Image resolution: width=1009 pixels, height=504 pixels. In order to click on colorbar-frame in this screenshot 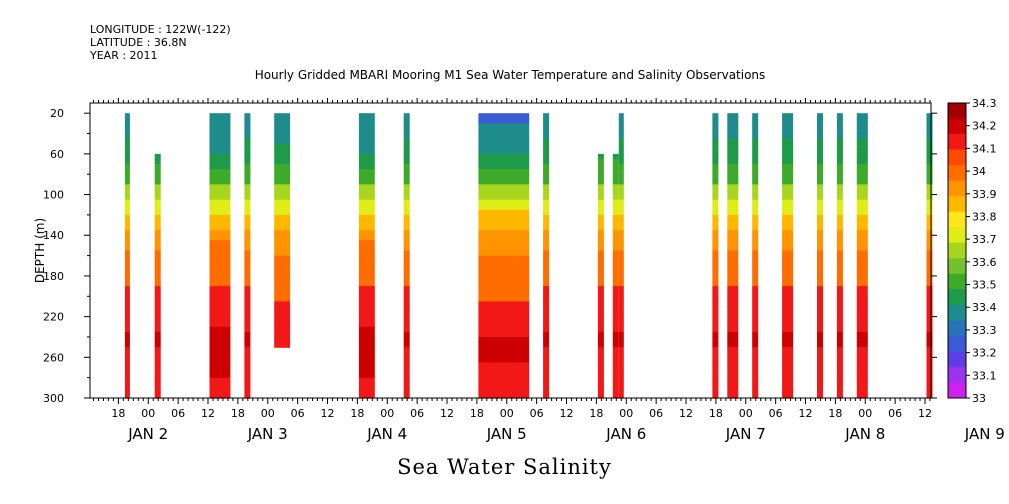, I will do `click(957, 250)`.